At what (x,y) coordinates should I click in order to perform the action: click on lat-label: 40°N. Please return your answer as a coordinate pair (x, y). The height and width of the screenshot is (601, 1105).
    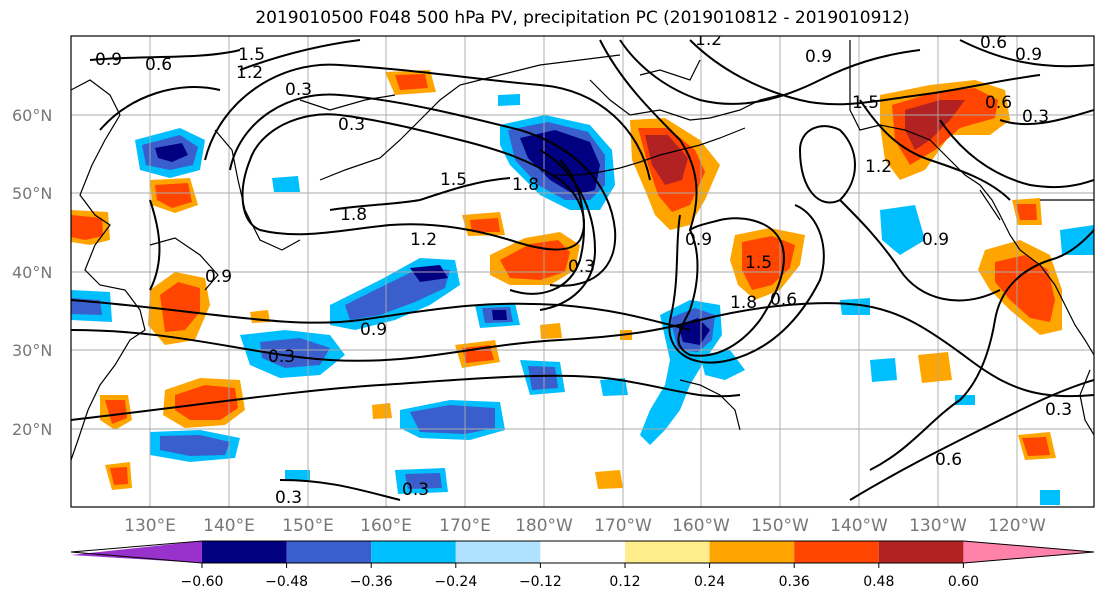
    Looking at the image, I should click on (32, 272).